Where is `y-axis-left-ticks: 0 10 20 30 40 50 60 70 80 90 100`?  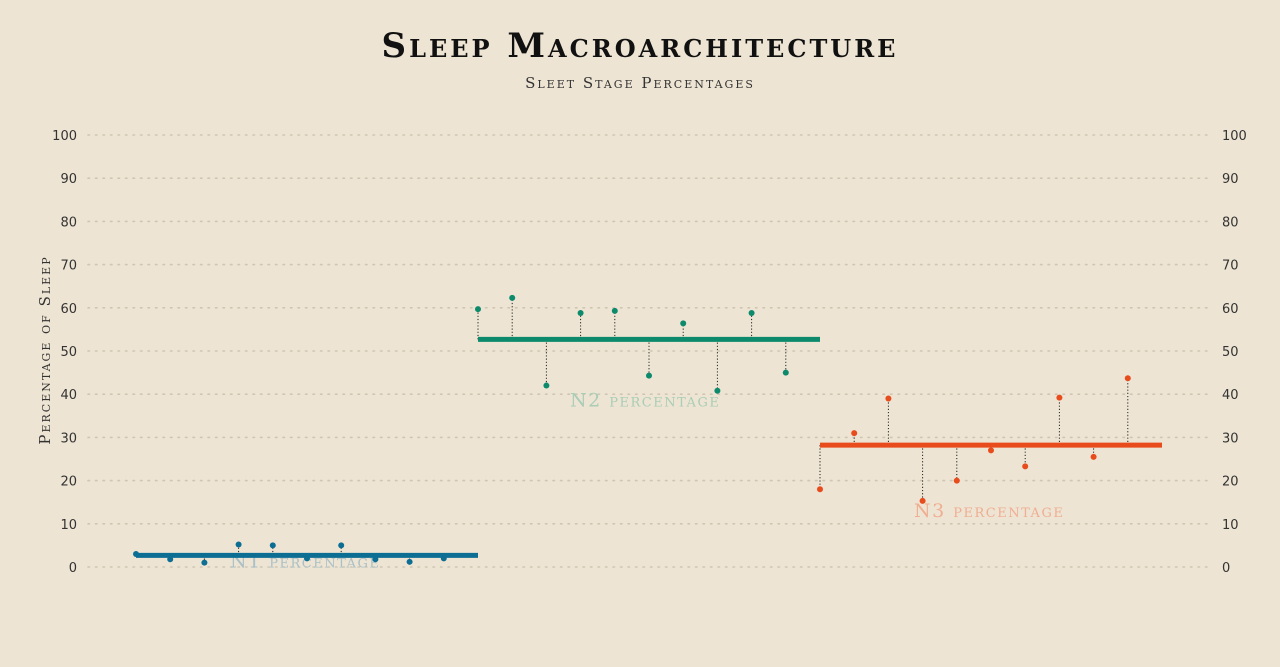 y-axis-left-ticks: 0 10 20 30 40 50 60 70 80 90 100 is located at coordinates (64, 352).